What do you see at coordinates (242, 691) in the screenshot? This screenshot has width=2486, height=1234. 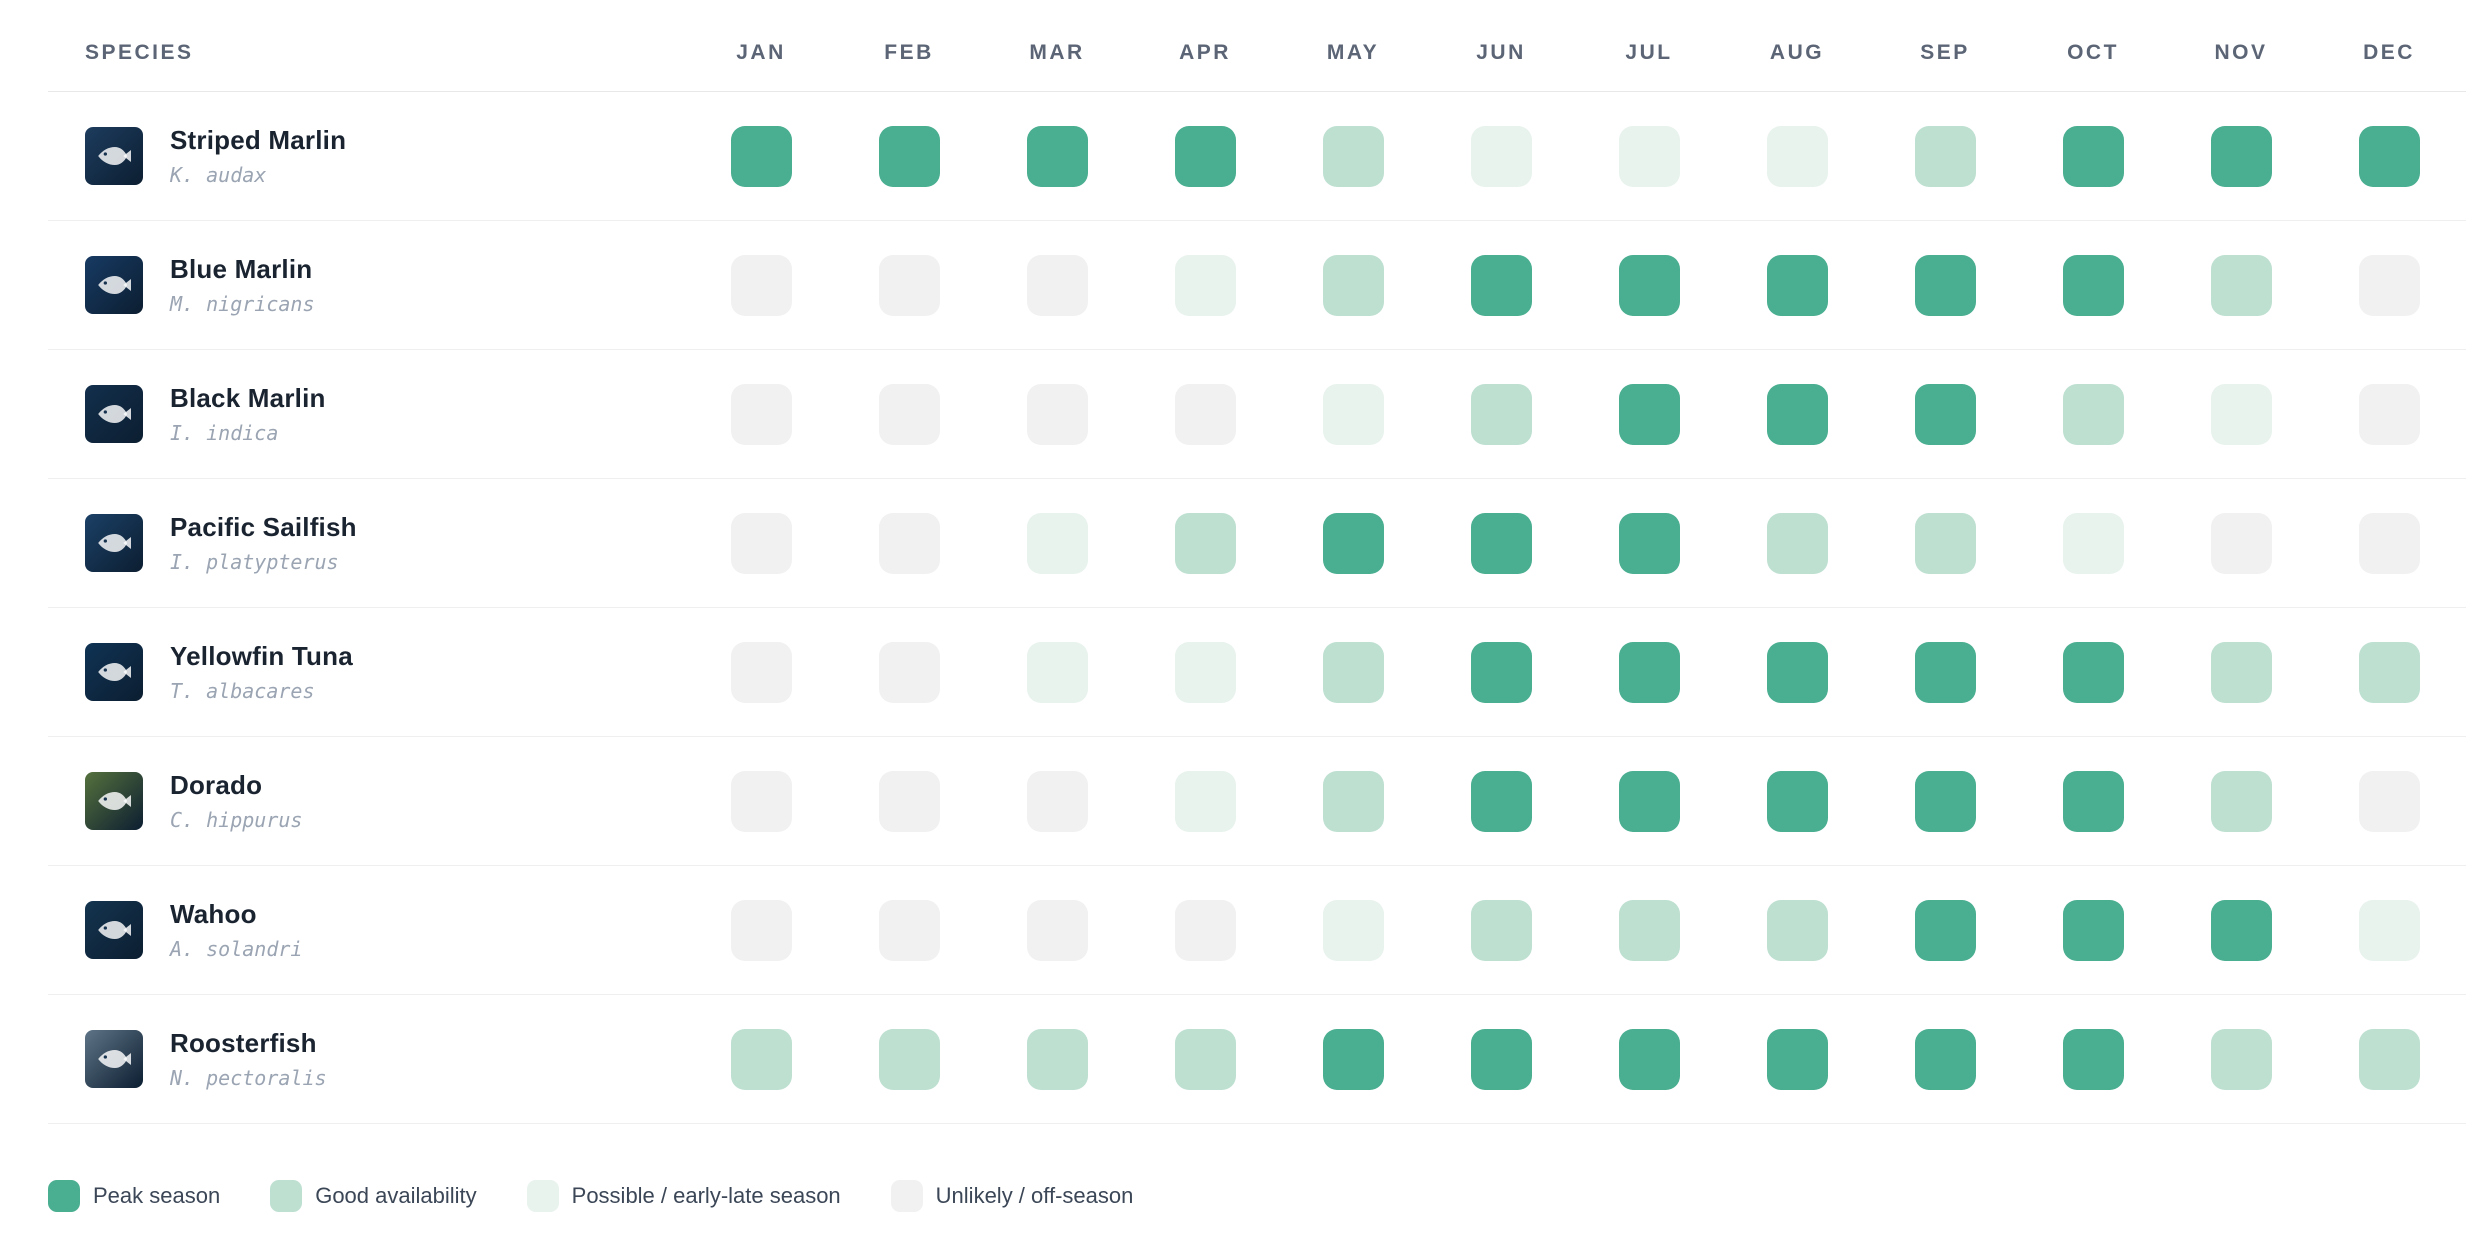 I see `species-scientific-name: T. albacares` at bounding box center [242, 691].